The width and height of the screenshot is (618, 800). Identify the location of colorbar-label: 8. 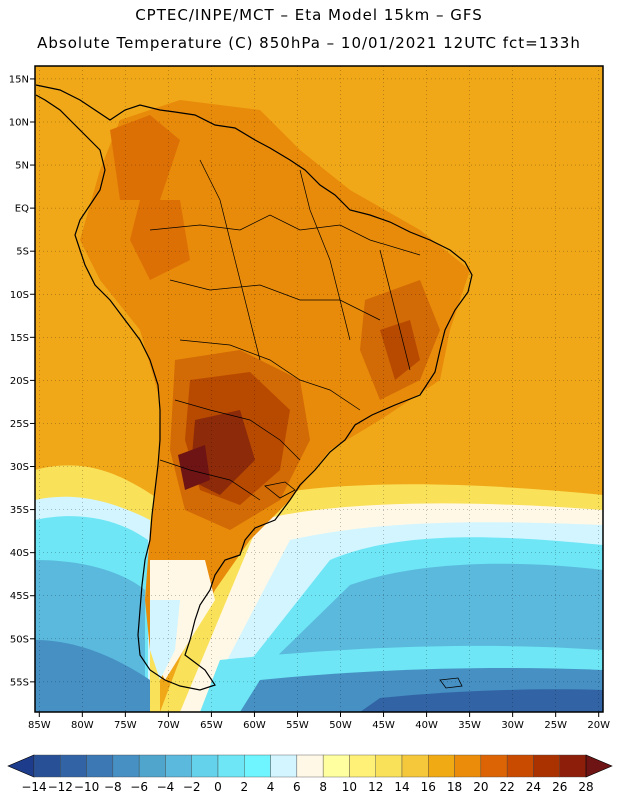
(323, 787).